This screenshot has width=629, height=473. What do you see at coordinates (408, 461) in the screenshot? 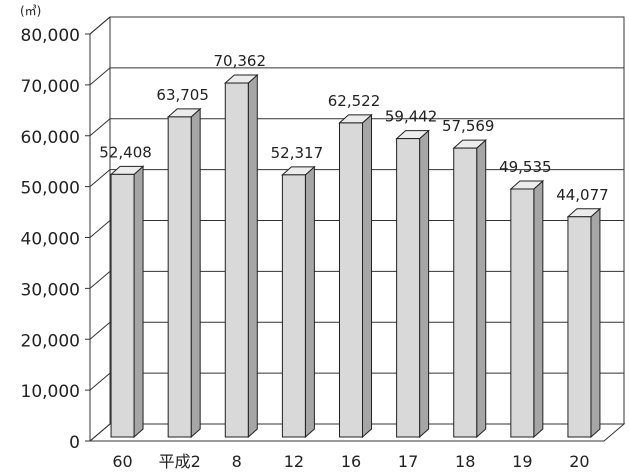
I see `x-category-label: 17` at bounding box center [408, 461].